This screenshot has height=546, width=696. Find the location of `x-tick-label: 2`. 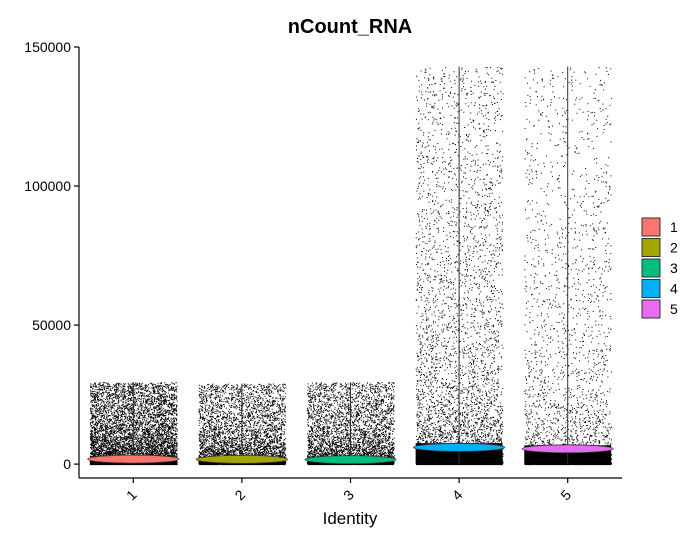

x-tick-label: 2 is located at coordinates (239, 494).